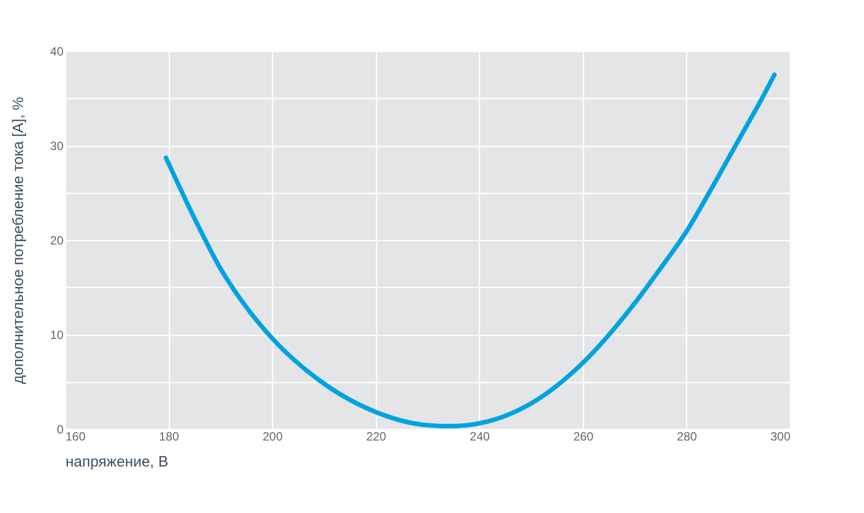  I want to click on x-tick-label: 200, so click(272, 437).